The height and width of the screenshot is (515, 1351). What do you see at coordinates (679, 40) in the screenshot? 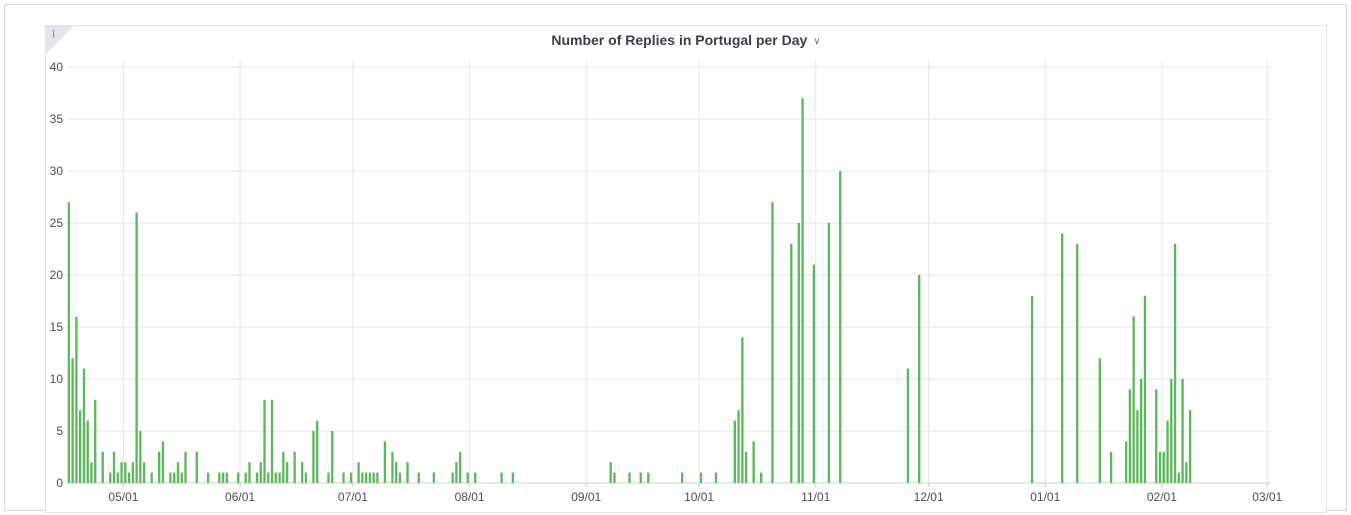
I see `chart-title: Number of Replies in Portugal per Day` at bounding box center [679, 40].